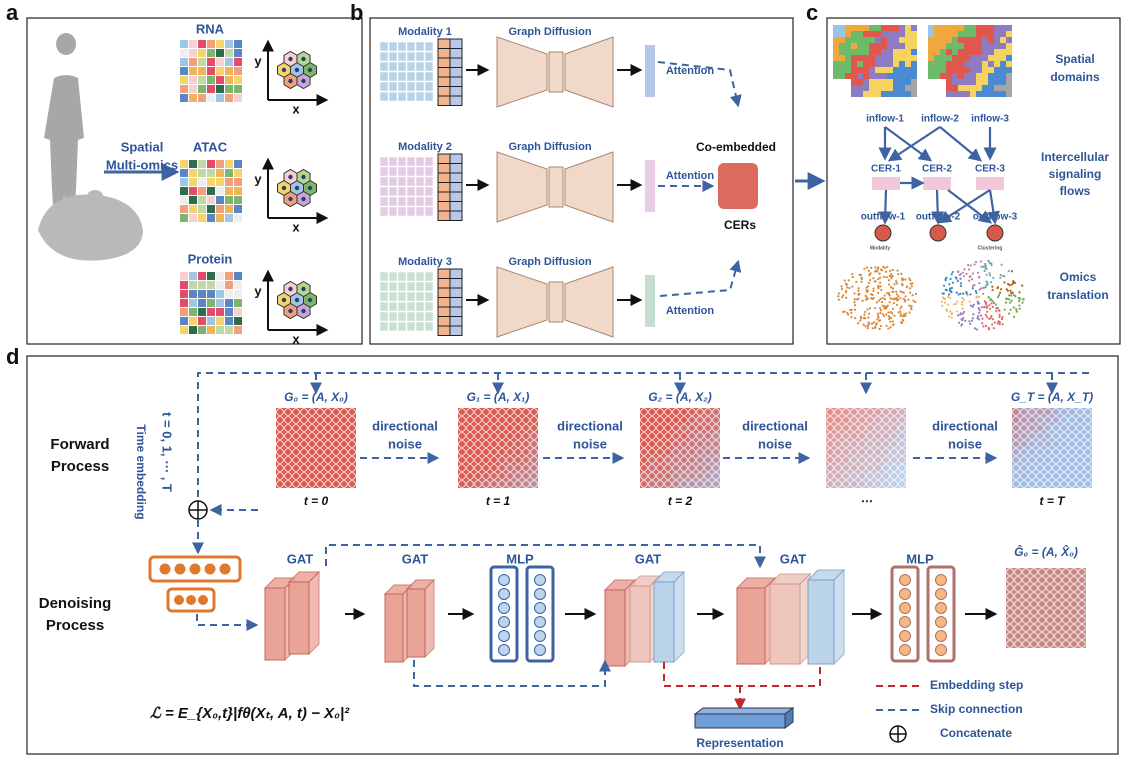 The height and width of the screenshot is (765, 1126). Describe the element at coordinates (885, 207) in the screenshot. I see `arrow` at that location.